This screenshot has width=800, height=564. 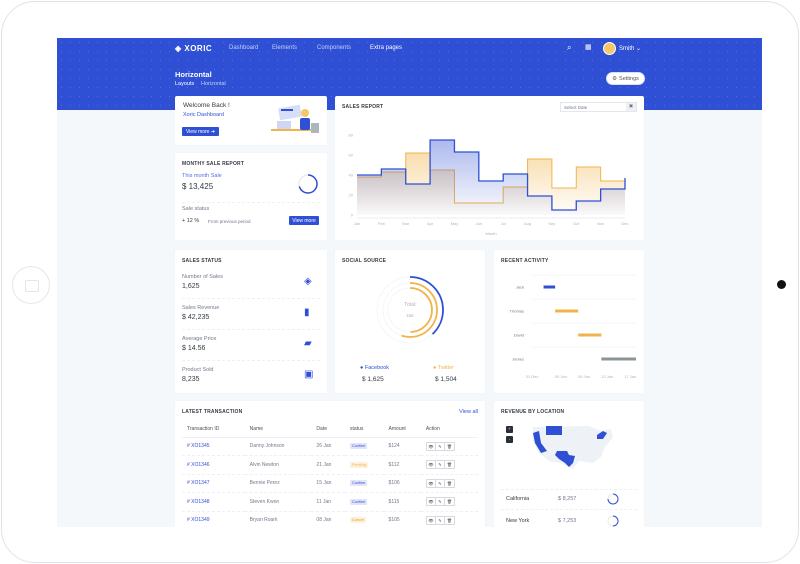 I want to click on month-sale-label: This month Sale, so click(x=202, y=176).